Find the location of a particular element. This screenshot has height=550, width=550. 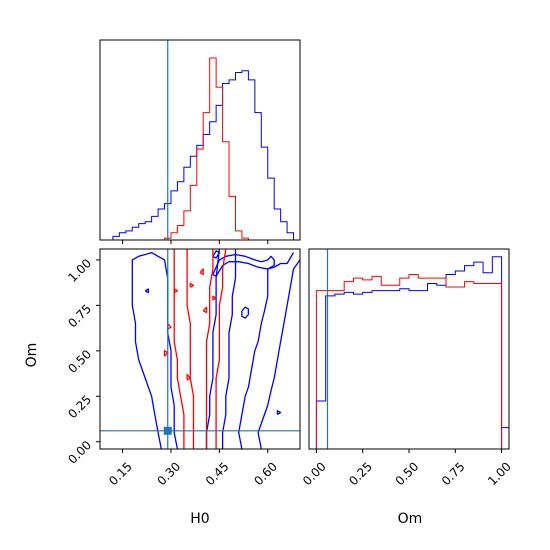

contour-frame is located at coordinates (200, 349).